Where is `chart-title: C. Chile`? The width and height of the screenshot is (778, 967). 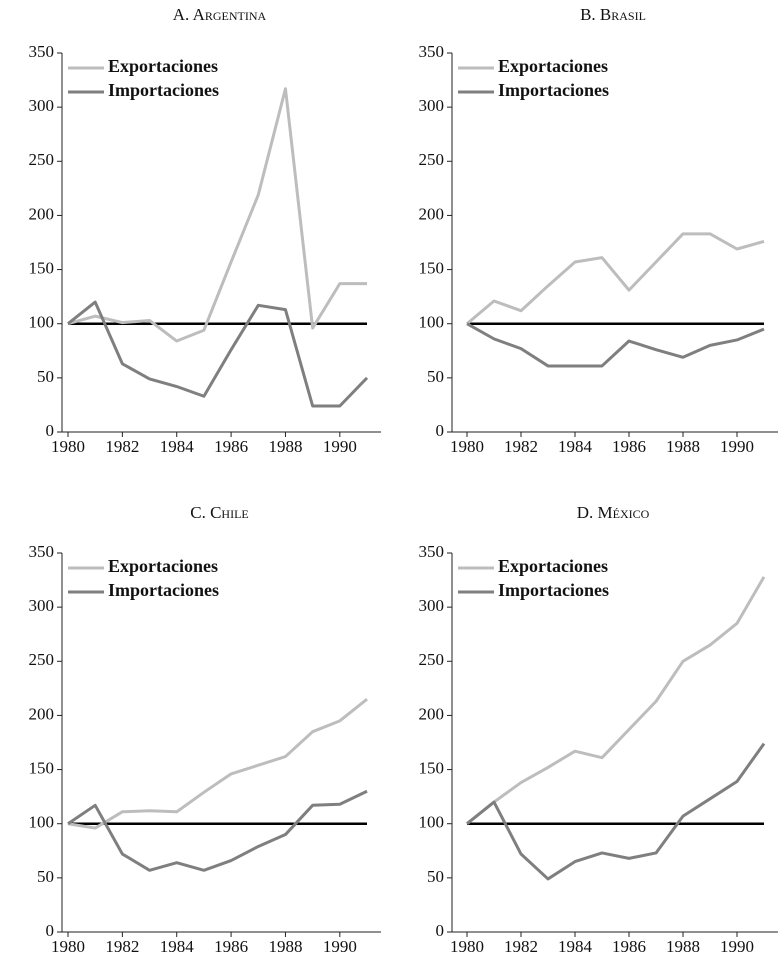
chart-title: C. Chile is located at coordinates (219, 512).